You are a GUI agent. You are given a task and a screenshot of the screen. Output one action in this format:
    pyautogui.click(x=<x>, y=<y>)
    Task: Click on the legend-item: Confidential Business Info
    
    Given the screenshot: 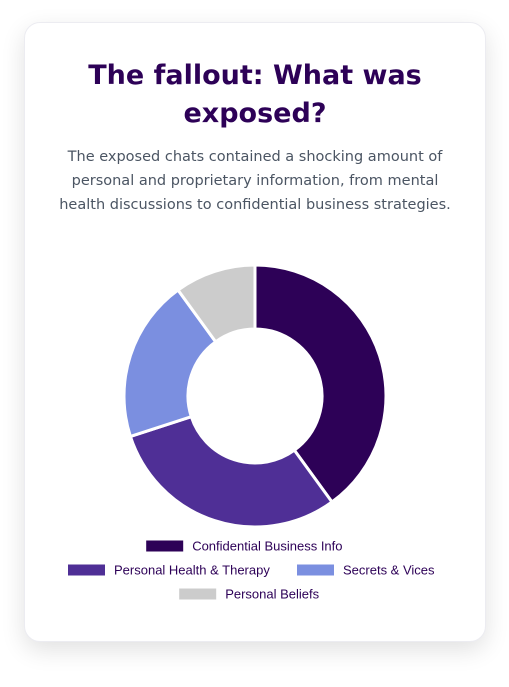 What is the action you would take?
    pyautogui.click(x=244, y=546)
    